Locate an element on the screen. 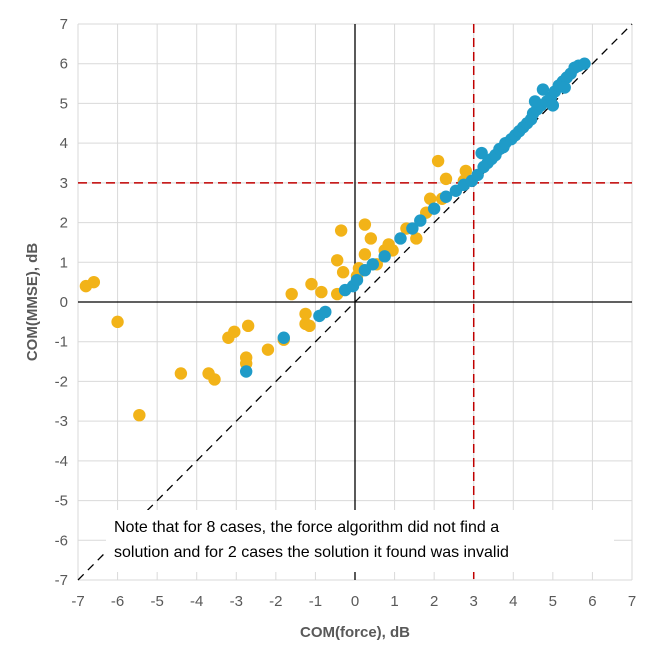  annotation-box is located at coordinates (360, 541).